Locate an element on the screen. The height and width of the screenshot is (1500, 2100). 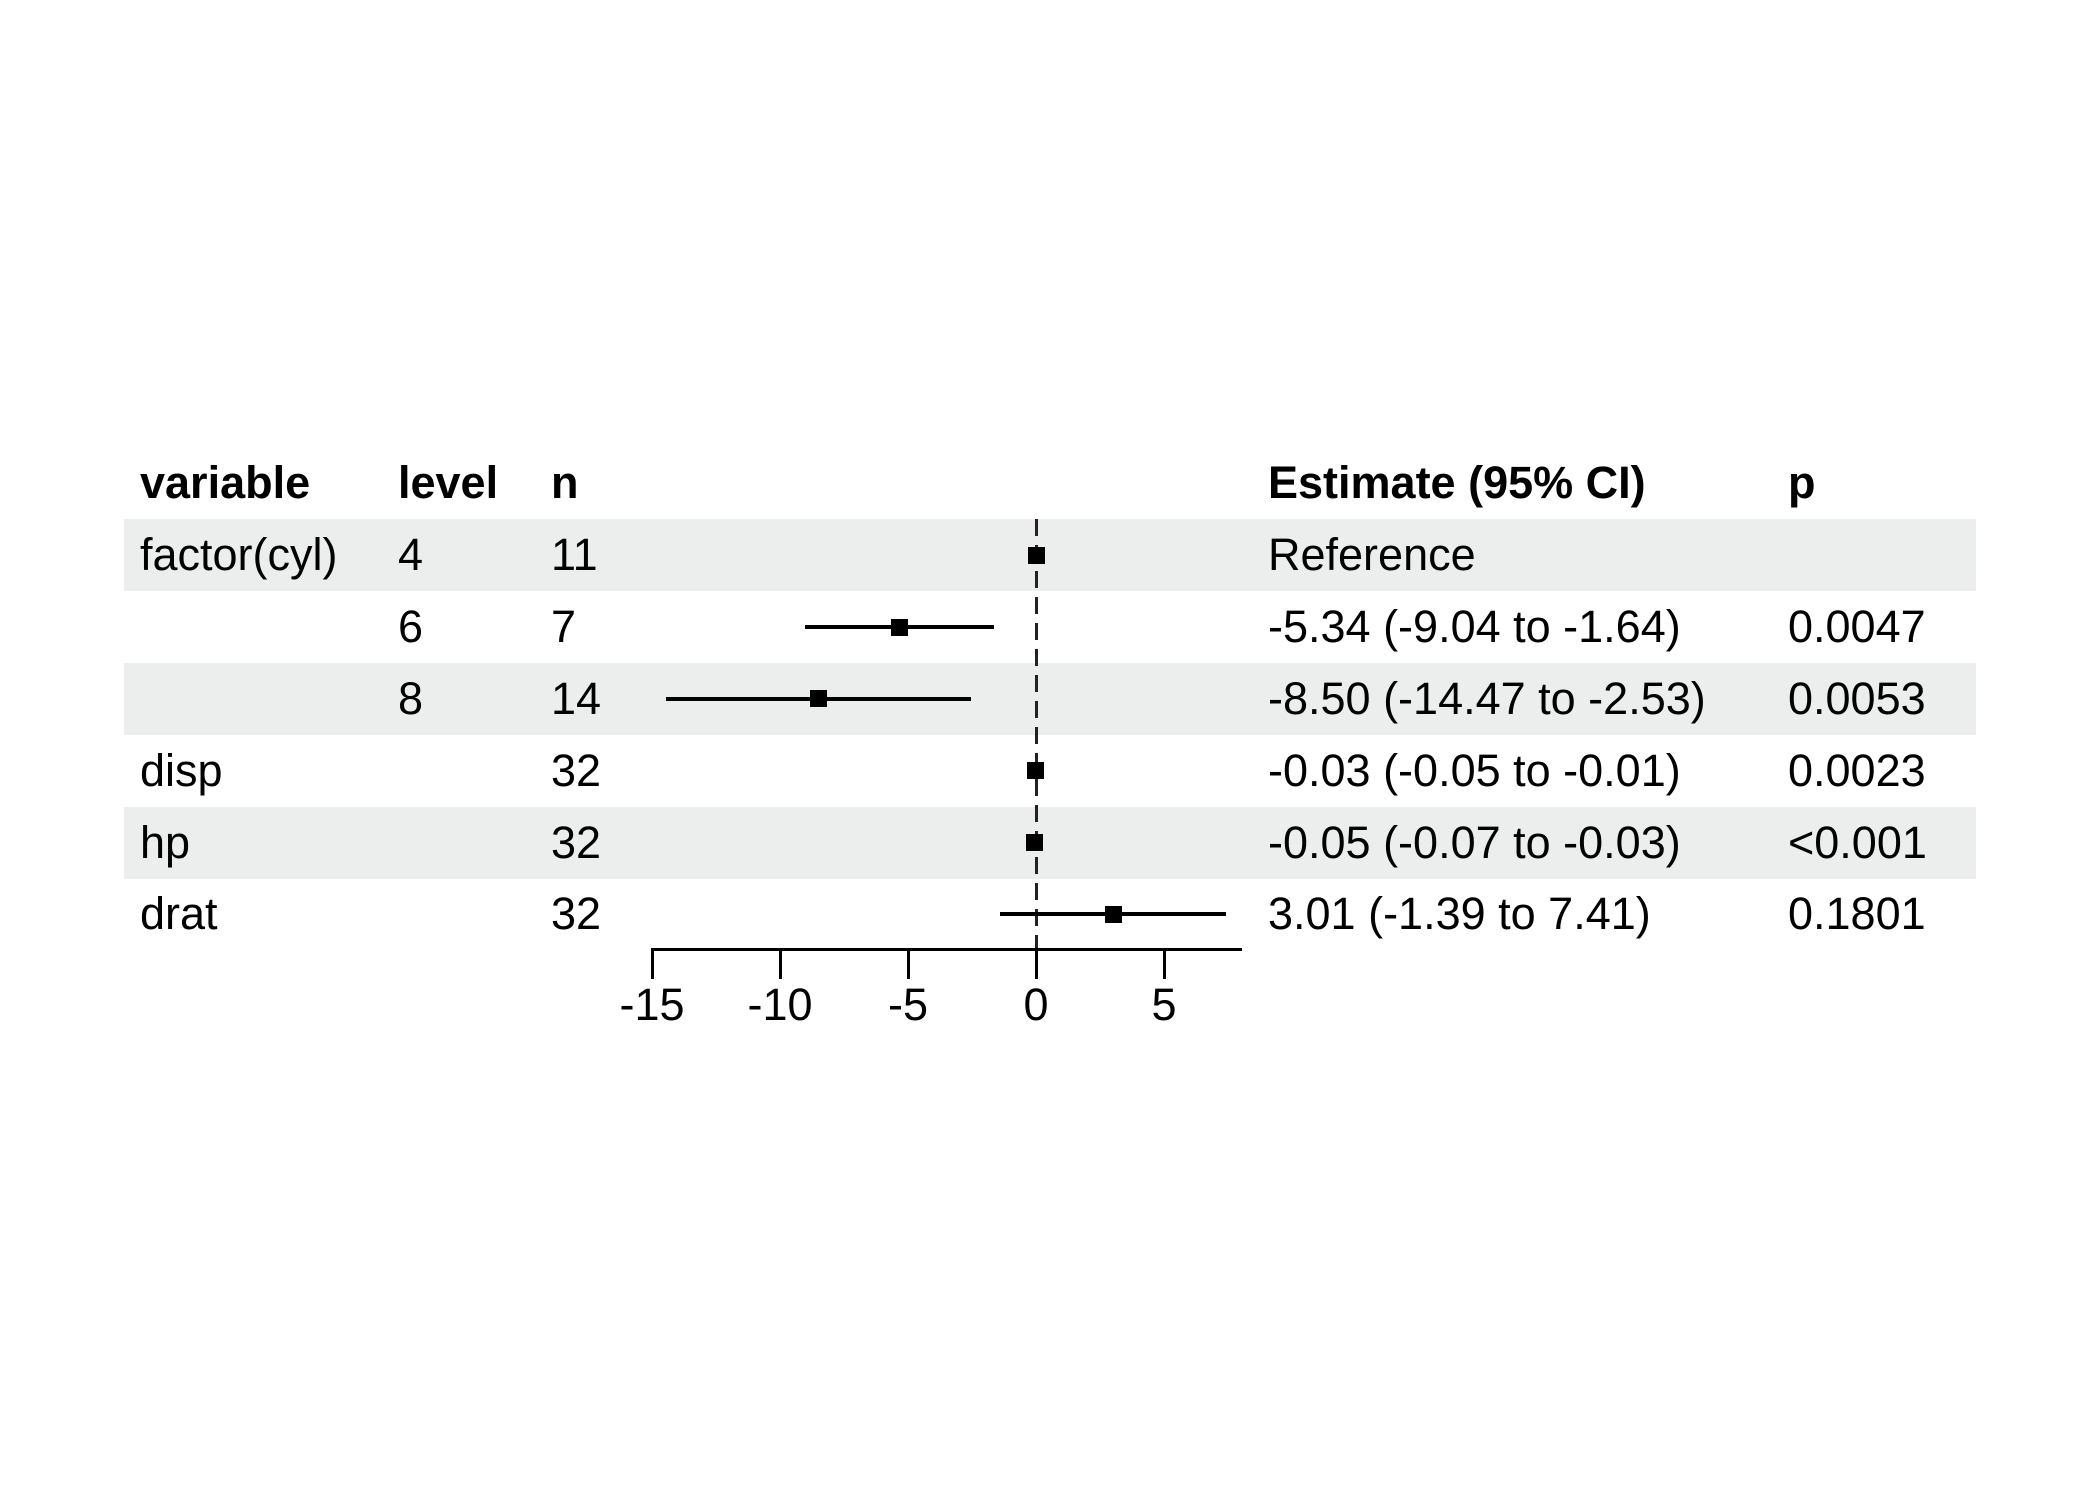
cell-variable: disp is located at coordinates (181, 770).